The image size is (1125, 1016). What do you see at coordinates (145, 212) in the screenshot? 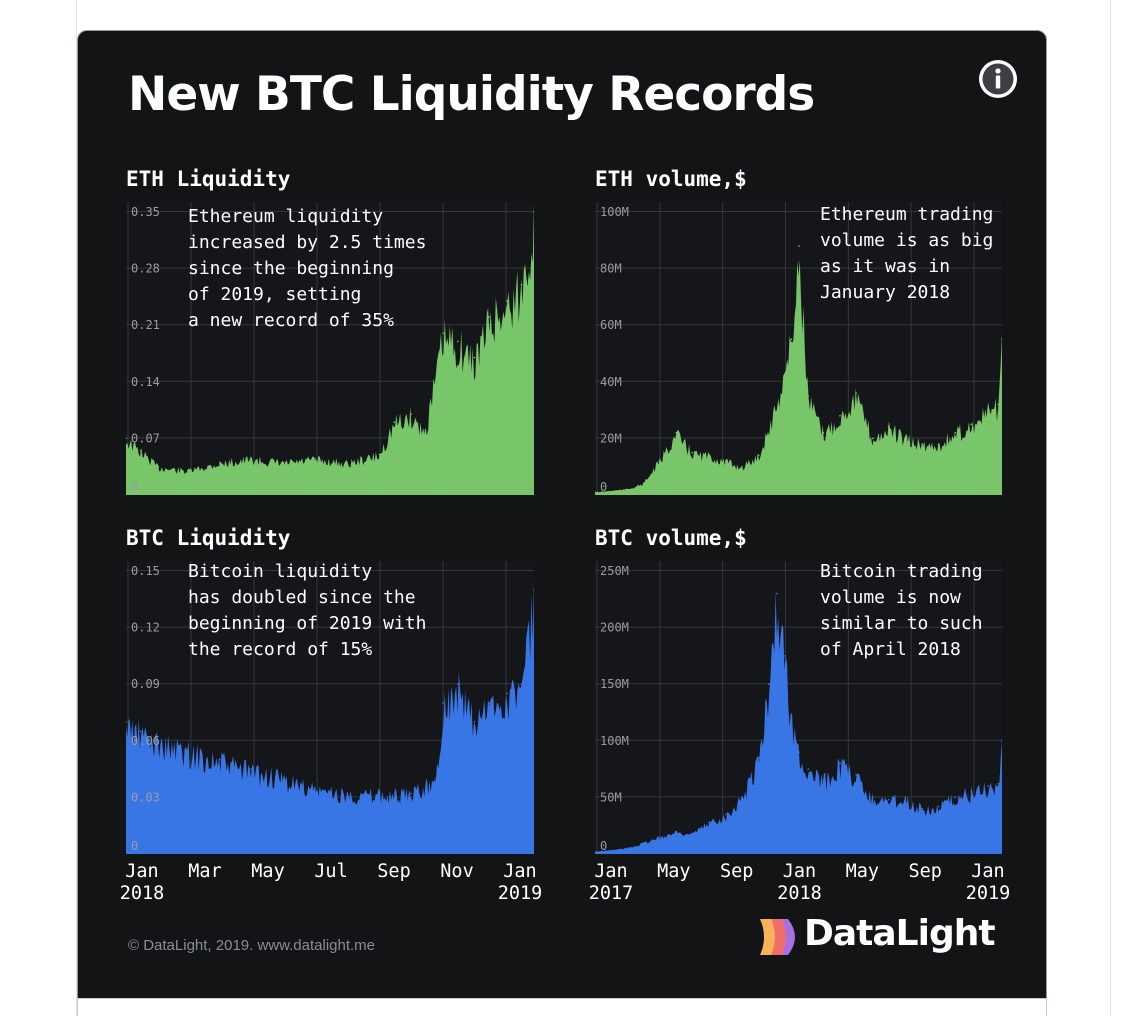
I see `y-tick-label: 0.35` at bounding box center [145, 212].